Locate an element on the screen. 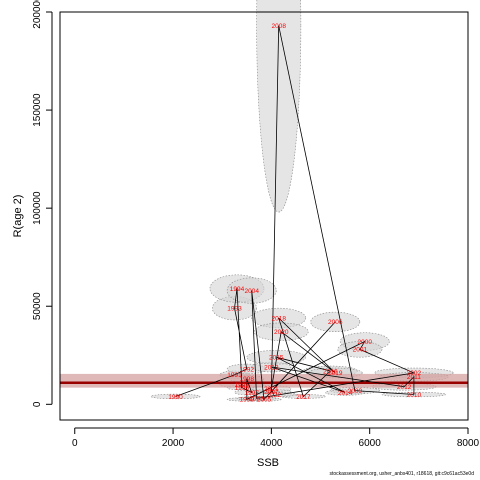 The width and height of the screenshot is (480, 480). year-label-1999: 1999 is located at coordinates (247, 400).